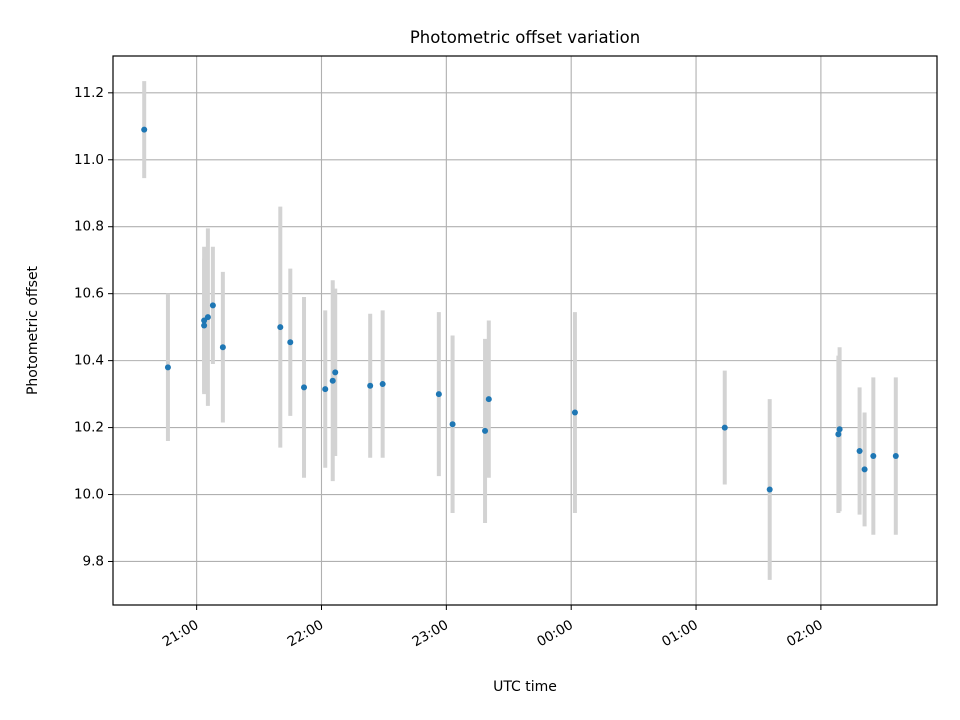 The height and width of the screenshot is (720, 960). What do you see at coordinates (430, 633) in the screenshot?
I see `x-tick-label: 23:00` at bounding box center [430, 633].